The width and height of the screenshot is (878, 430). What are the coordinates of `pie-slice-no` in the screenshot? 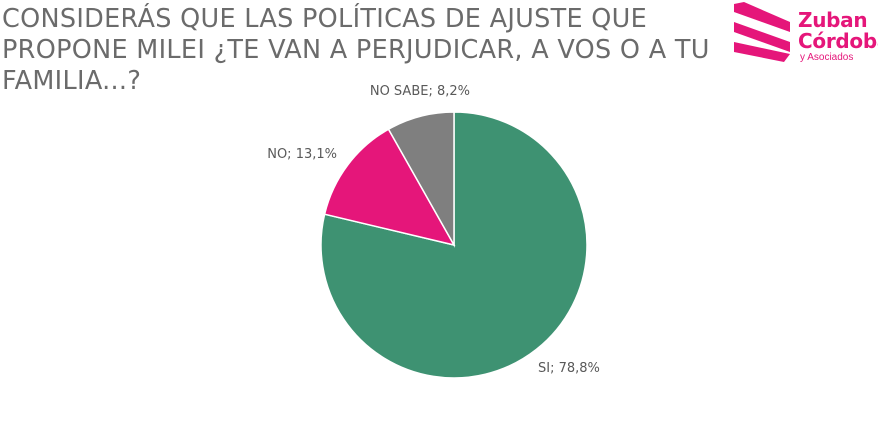 It's located at (389, 187).